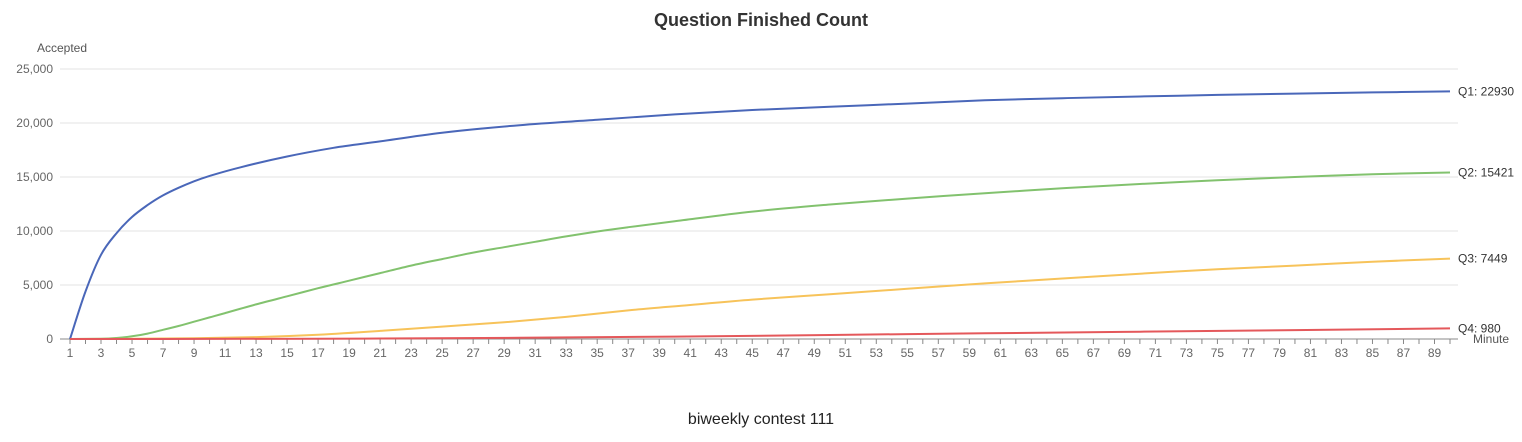 Image resolution: width=1522 pixels, height=442 pixels. What do you see at coordinates (101, 353) in the screenshot?
I see `x-tick-label: 3` at bounding box center [101, 353].